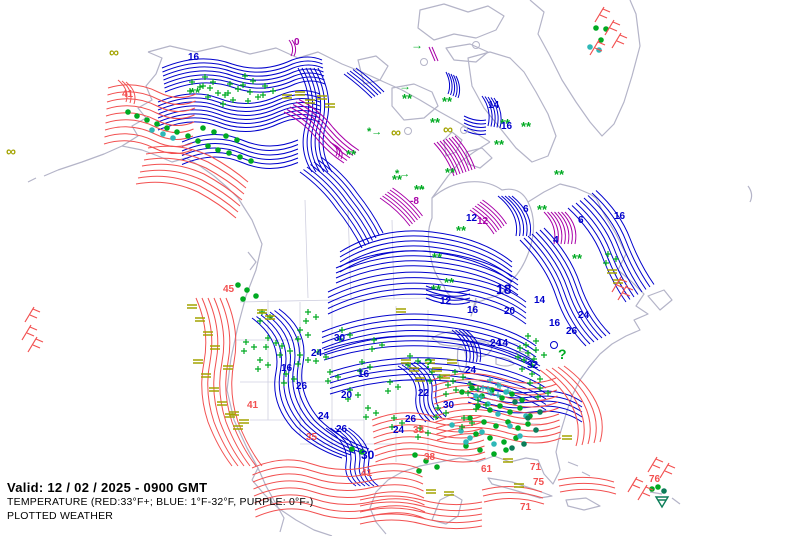  Describe the element at coordinates (504, 289) in the screenshot. I see `svg-text: 18` at that location.